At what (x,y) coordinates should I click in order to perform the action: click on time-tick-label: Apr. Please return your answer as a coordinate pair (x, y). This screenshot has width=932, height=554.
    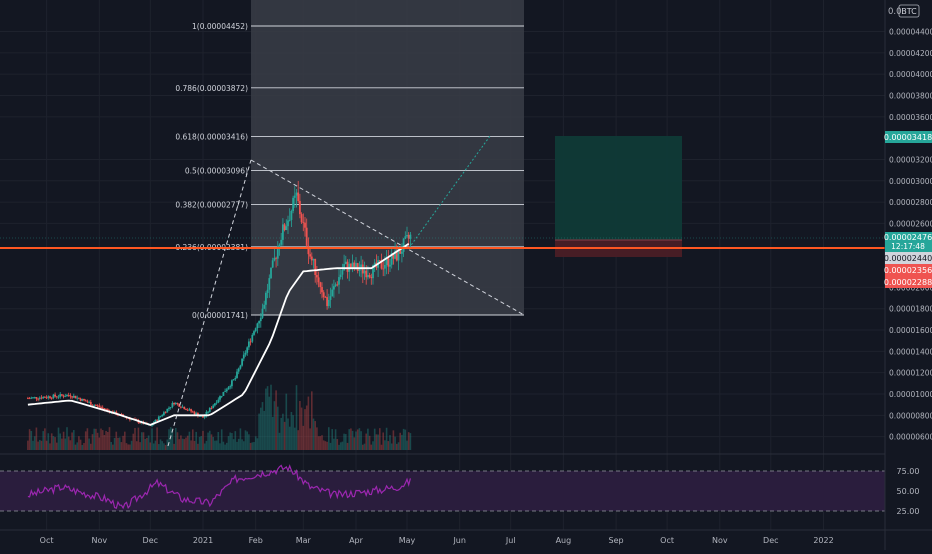
    Looking at the image, I should click on (356, 540).